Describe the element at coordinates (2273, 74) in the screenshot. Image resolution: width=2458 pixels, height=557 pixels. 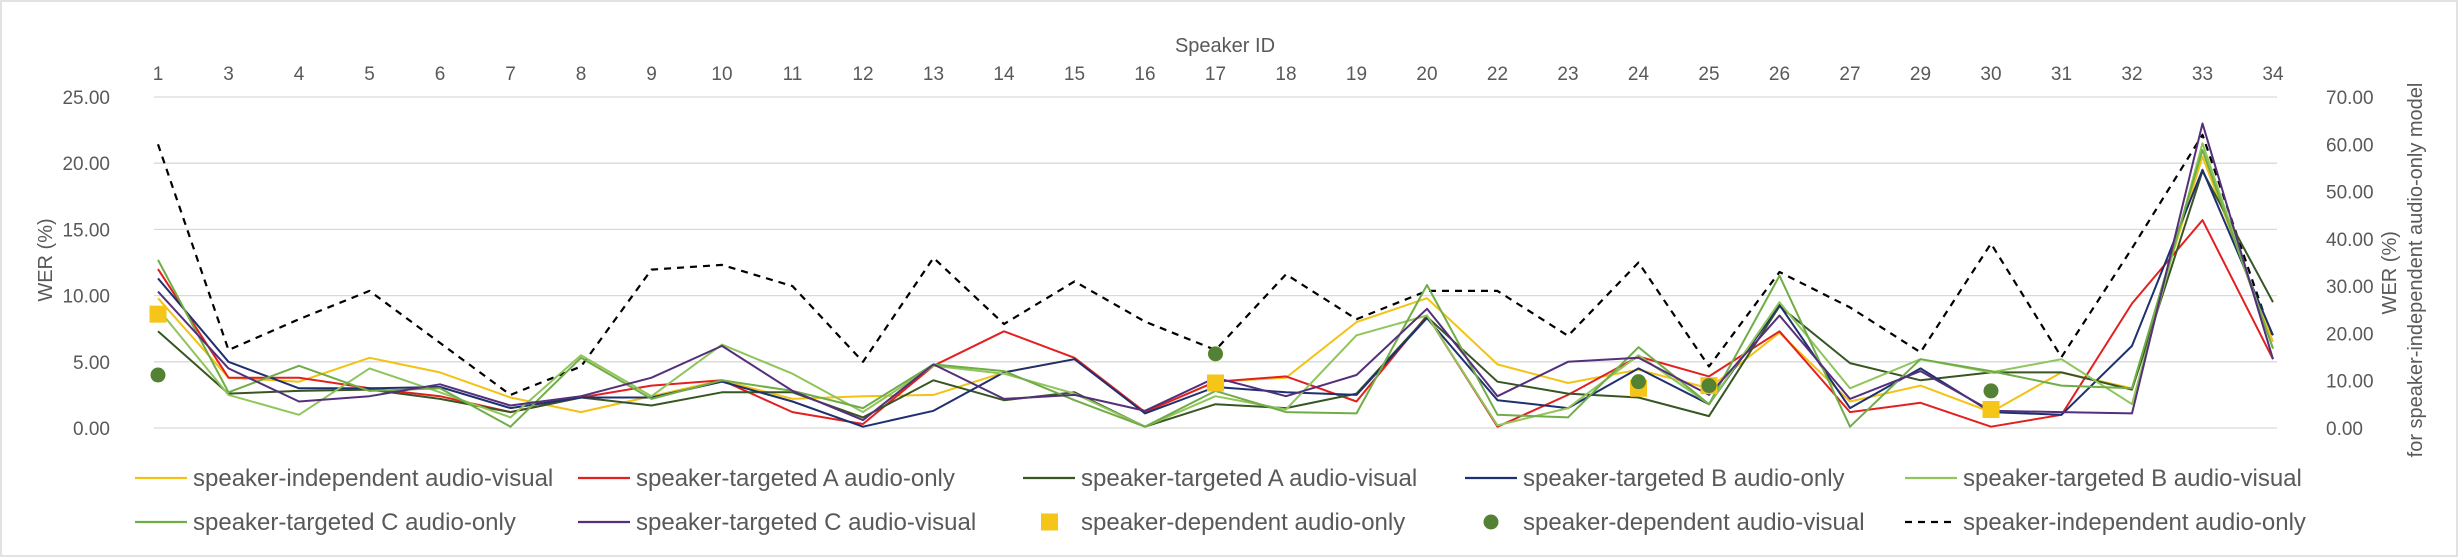
I see `x-tick-label: 34` at that location.